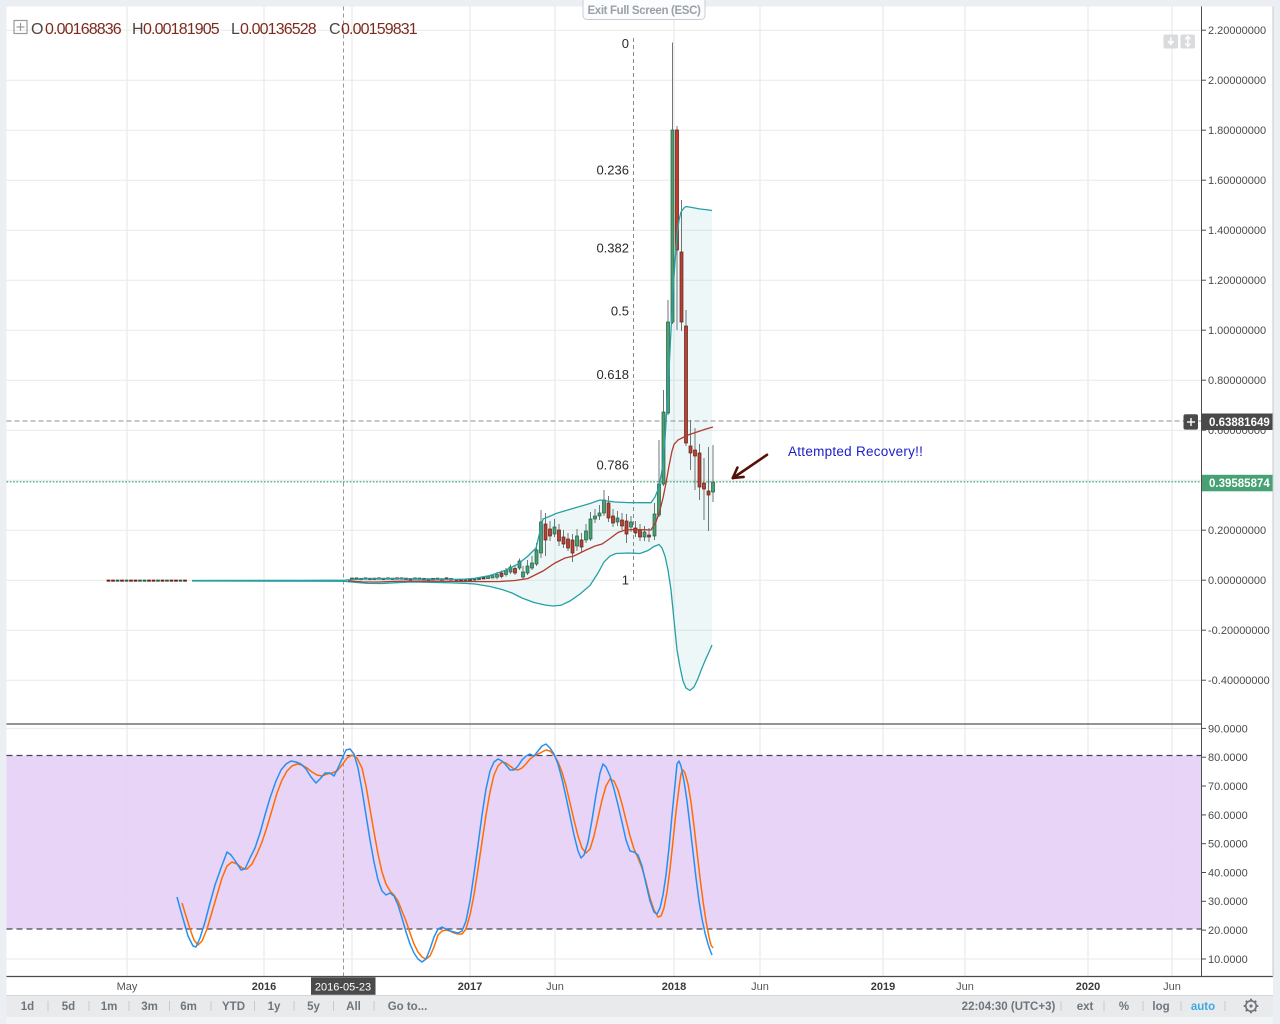  What do you see at coordinates (188, 1007) in the screenshot?
I see `svg-text: 6m` at bounding box center [188, 1007].